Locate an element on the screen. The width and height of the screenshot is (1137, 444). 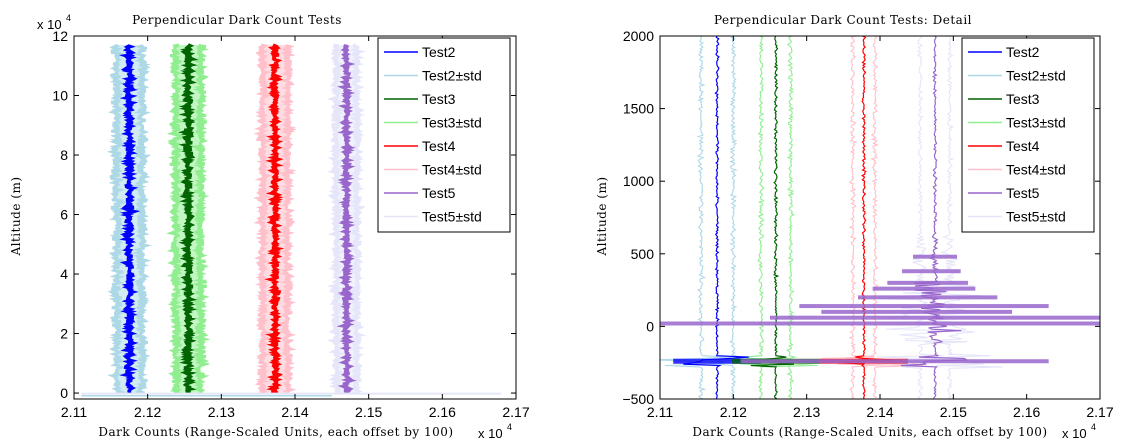
chart-left-title: Perpendicular Dark Count Tests is located at coordinates (237, 20).